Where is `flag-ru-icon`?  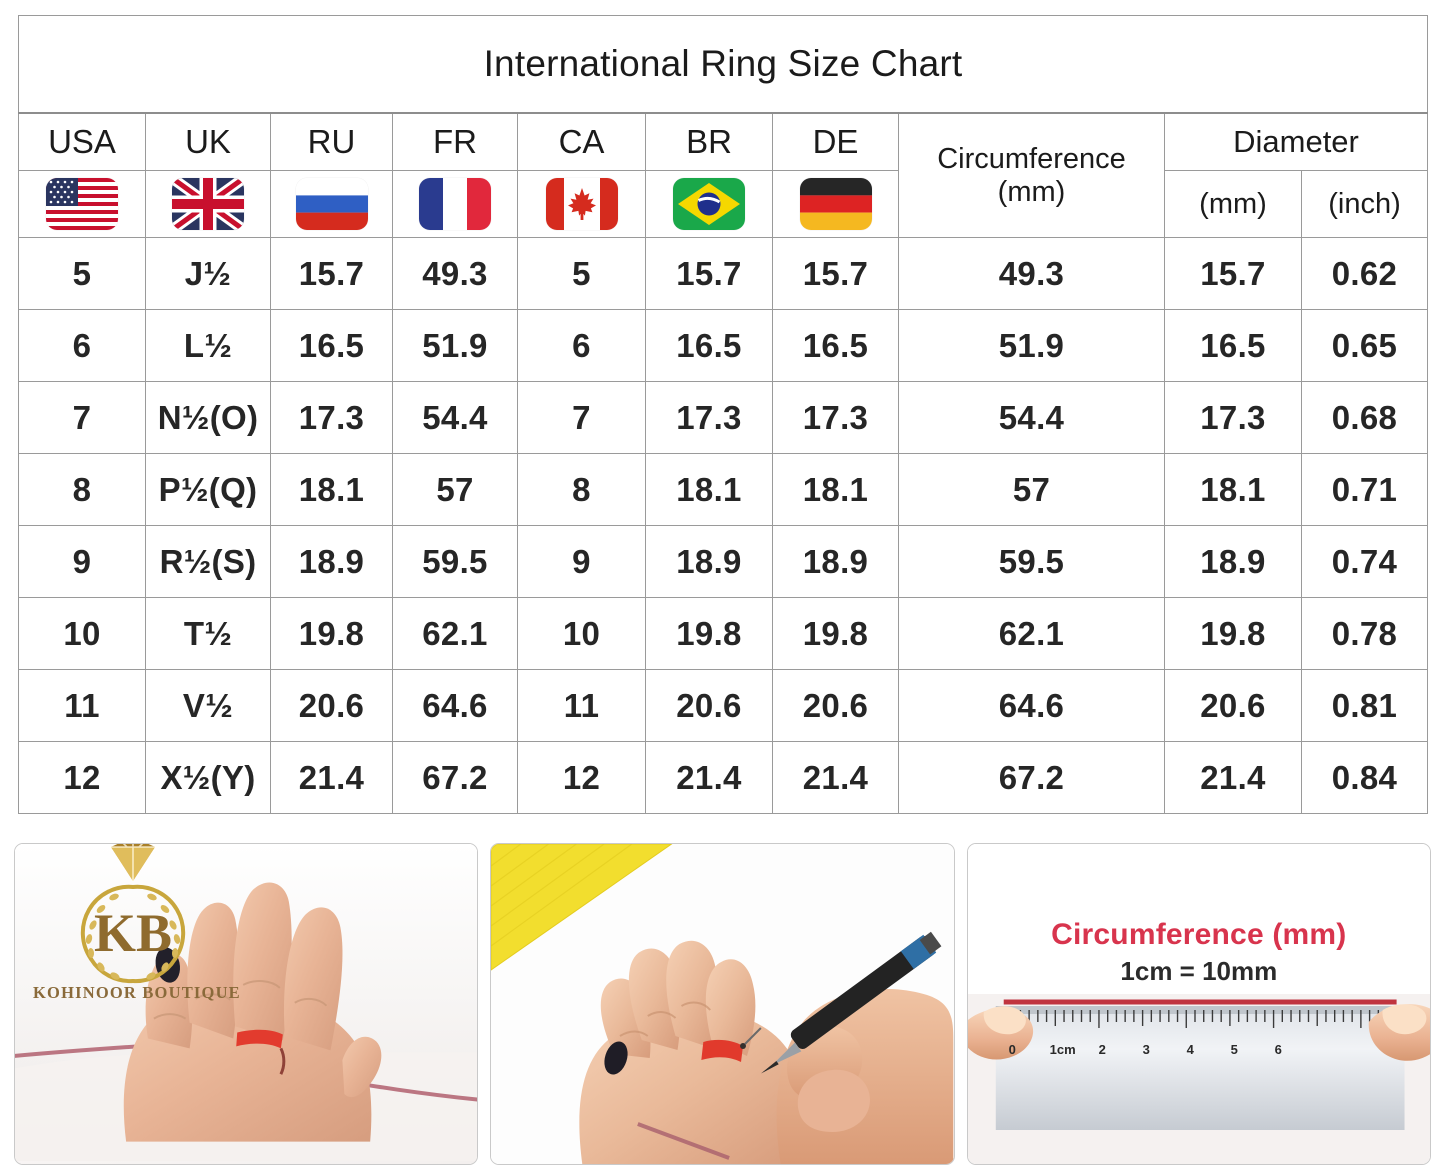
flag-ru-icon is located at coordinates (331, 204).